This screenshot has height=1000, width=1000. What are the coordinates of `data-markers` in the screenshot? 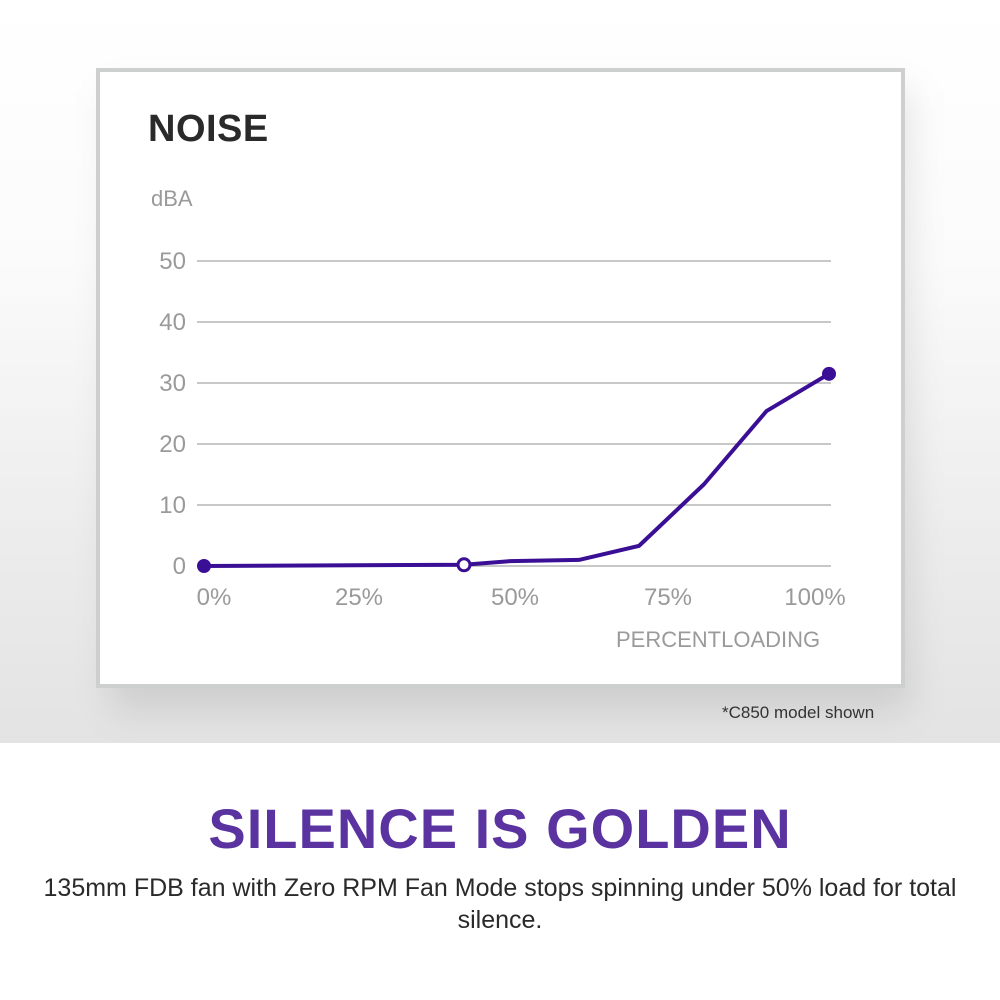 It's located at (516, 469).